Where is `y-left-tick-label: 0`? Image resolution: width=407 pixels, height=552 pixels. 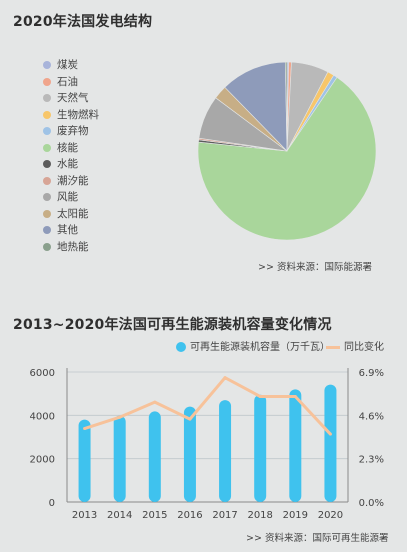 y-left-tick-label: 0 is located at coordinates (52, 503).